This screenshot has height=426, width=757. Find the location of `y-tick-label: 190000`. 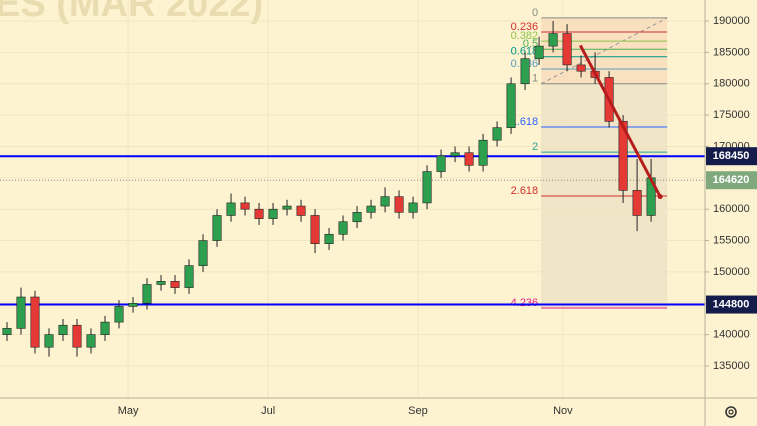

y-tick-label: 190000 is located at coordinates (731, 21).